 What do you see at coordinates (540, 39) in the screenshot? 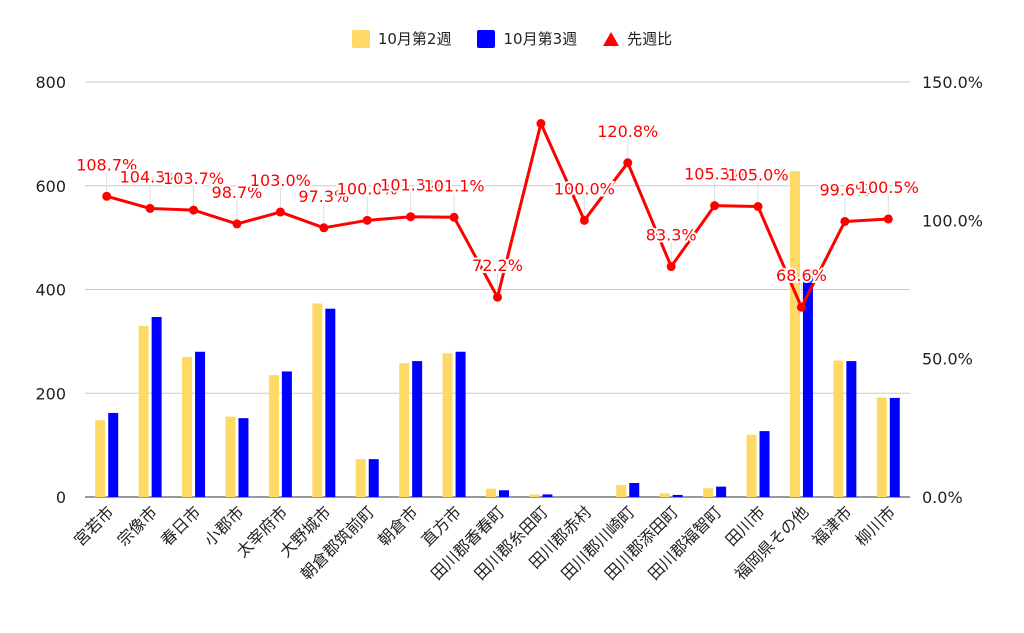
I see `legend-label-series-2: 10月第3週` at bounding box center [540, 39].